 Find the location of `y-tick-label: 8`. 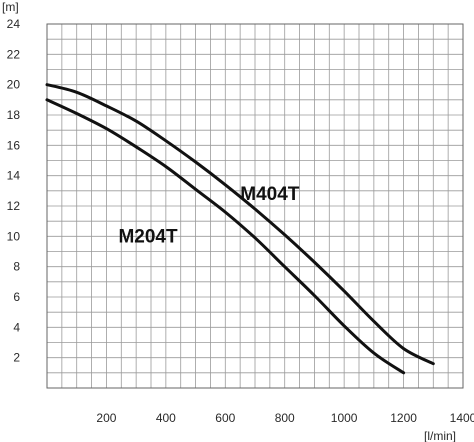

y-tick-label: 8 is located at coordinates (16, 267).